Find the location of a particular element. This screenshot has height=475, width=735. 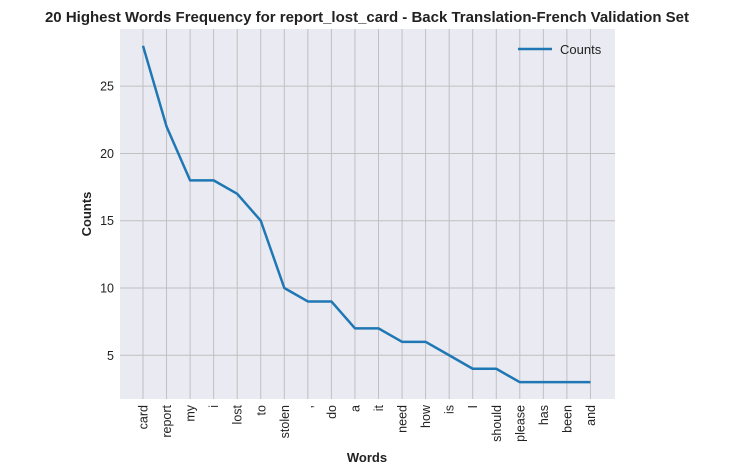

x-tick-label: card is located at coordinates (144, 417).